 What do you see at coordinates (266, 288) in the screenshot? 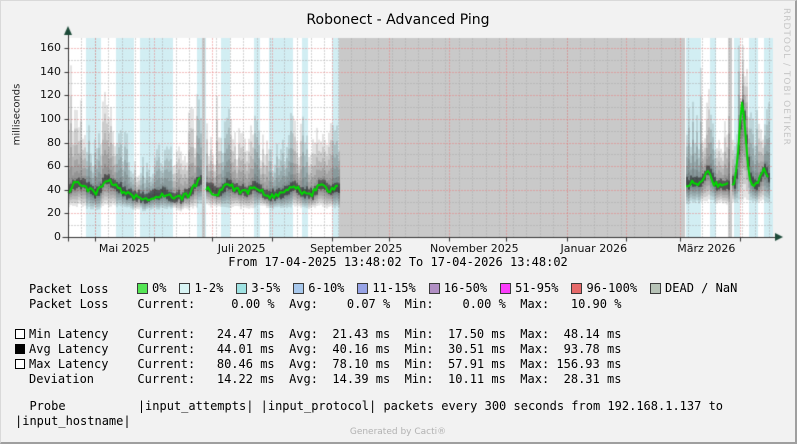
I see `legend-item-label: 3-5%` at bounding box center [266, 288].